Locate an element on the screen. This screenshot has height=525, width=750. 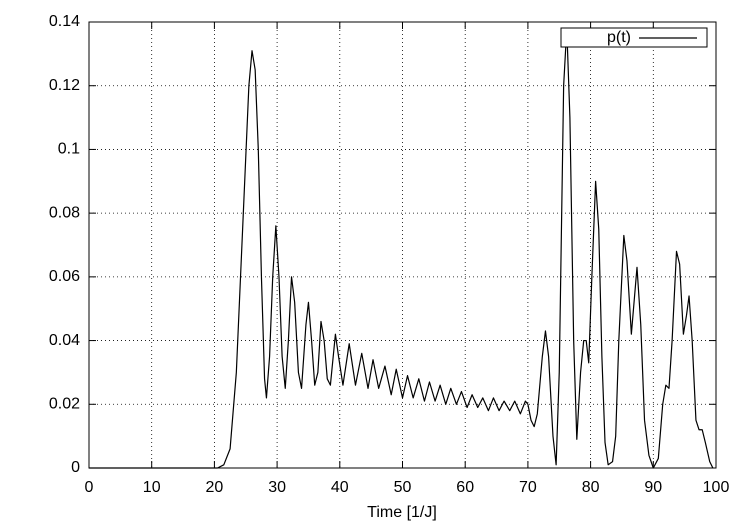
x-axis-label: Time [1/J] is located at coordinates (402, 512).